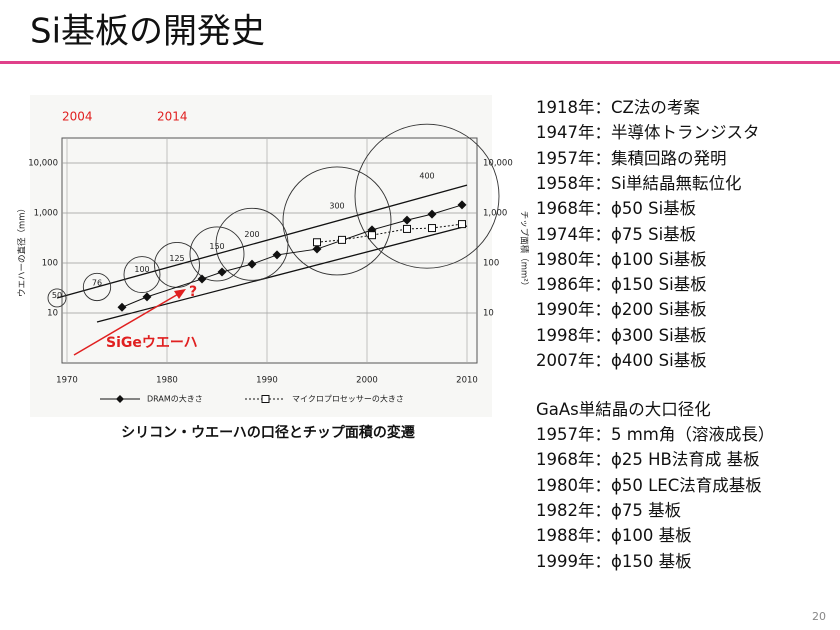 The image size is (840, 630). I want to click on wafer-label: 50, so click(57, 295).